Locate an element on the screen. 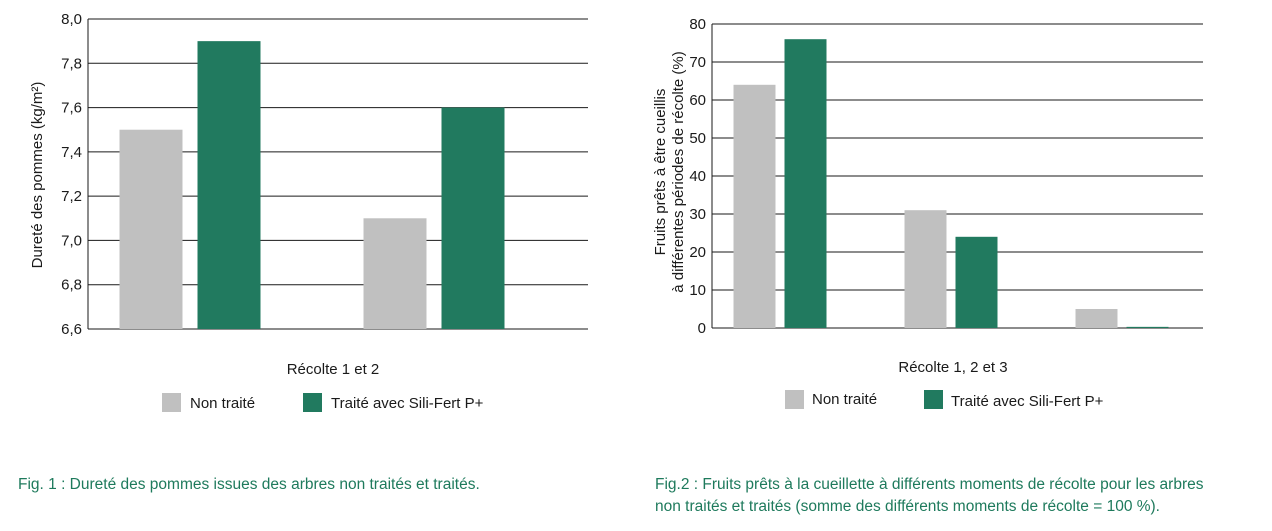 This screenshot has height=531, width=1272. c2-y-tick-label: 10 is located at coordinates (697, 290).